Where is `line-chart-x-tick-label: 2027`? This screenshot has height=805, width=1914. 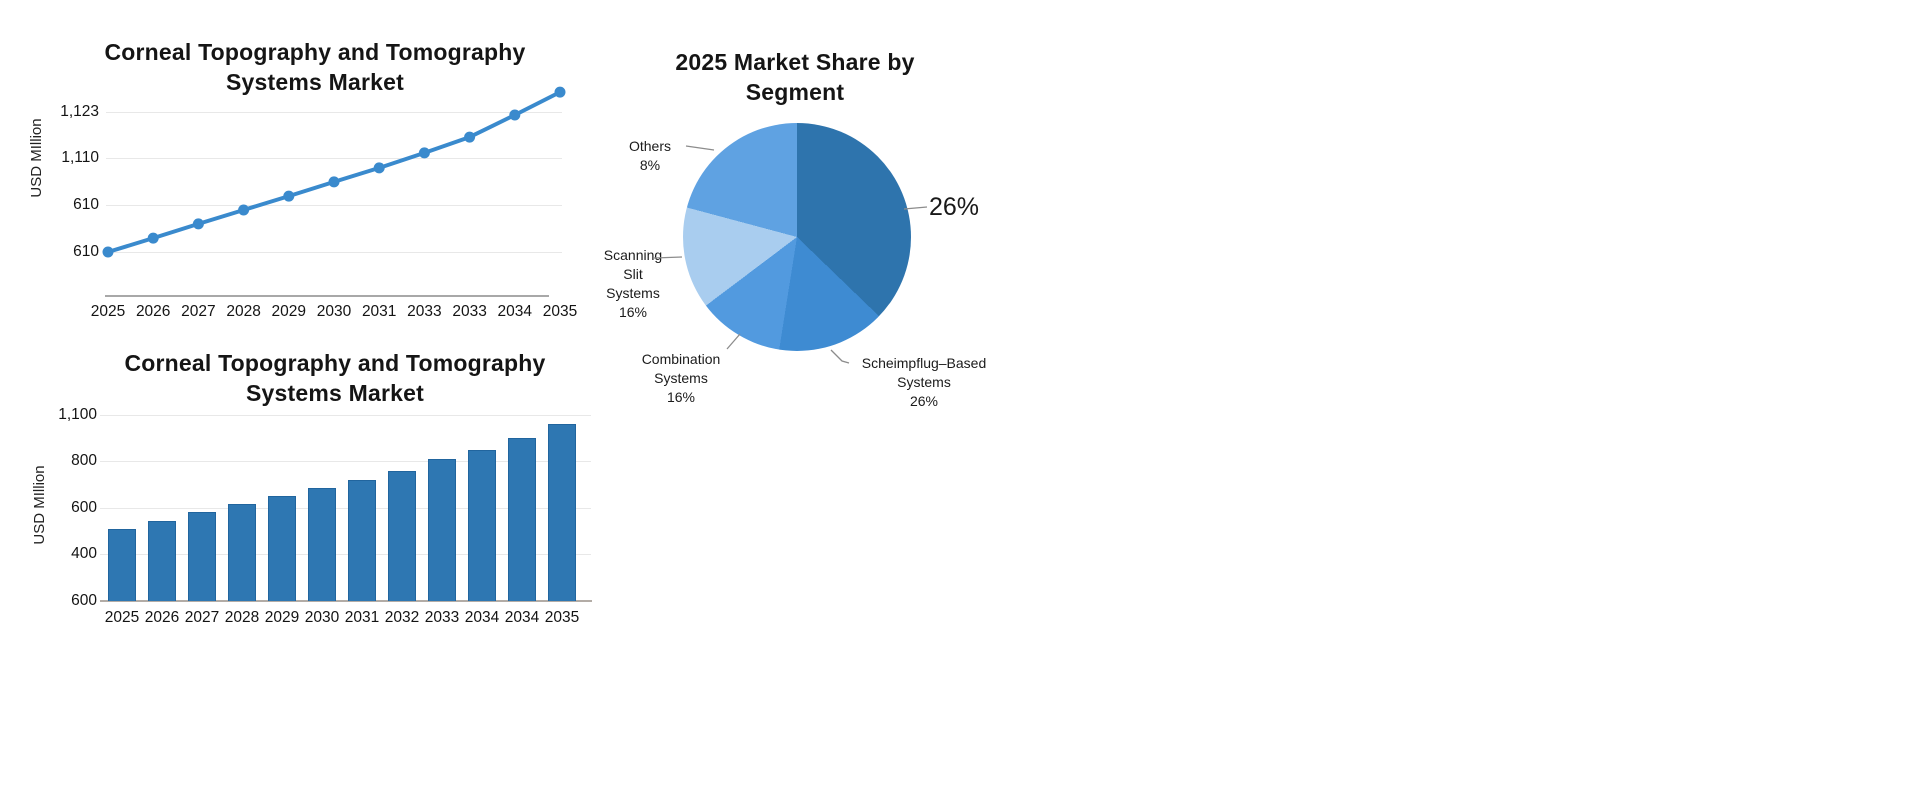
line-chart-x-tick-label: 2027 is located at coordinates (198, 311).